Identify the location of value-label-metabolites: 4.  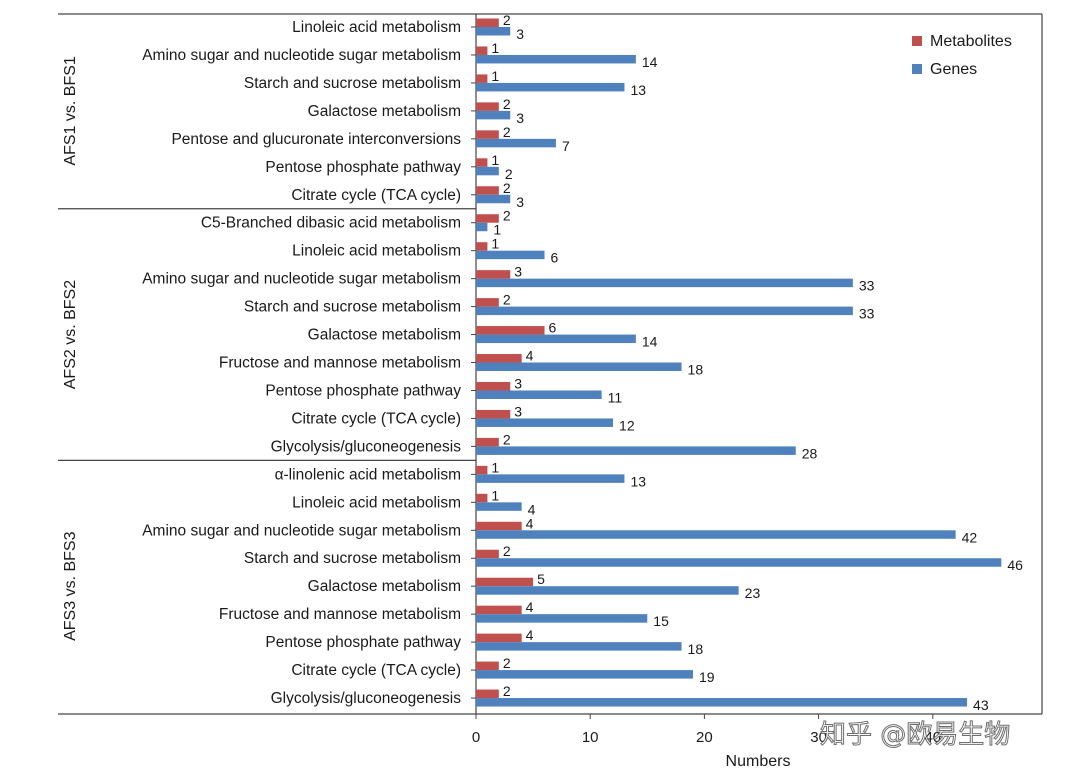
(530, 635).